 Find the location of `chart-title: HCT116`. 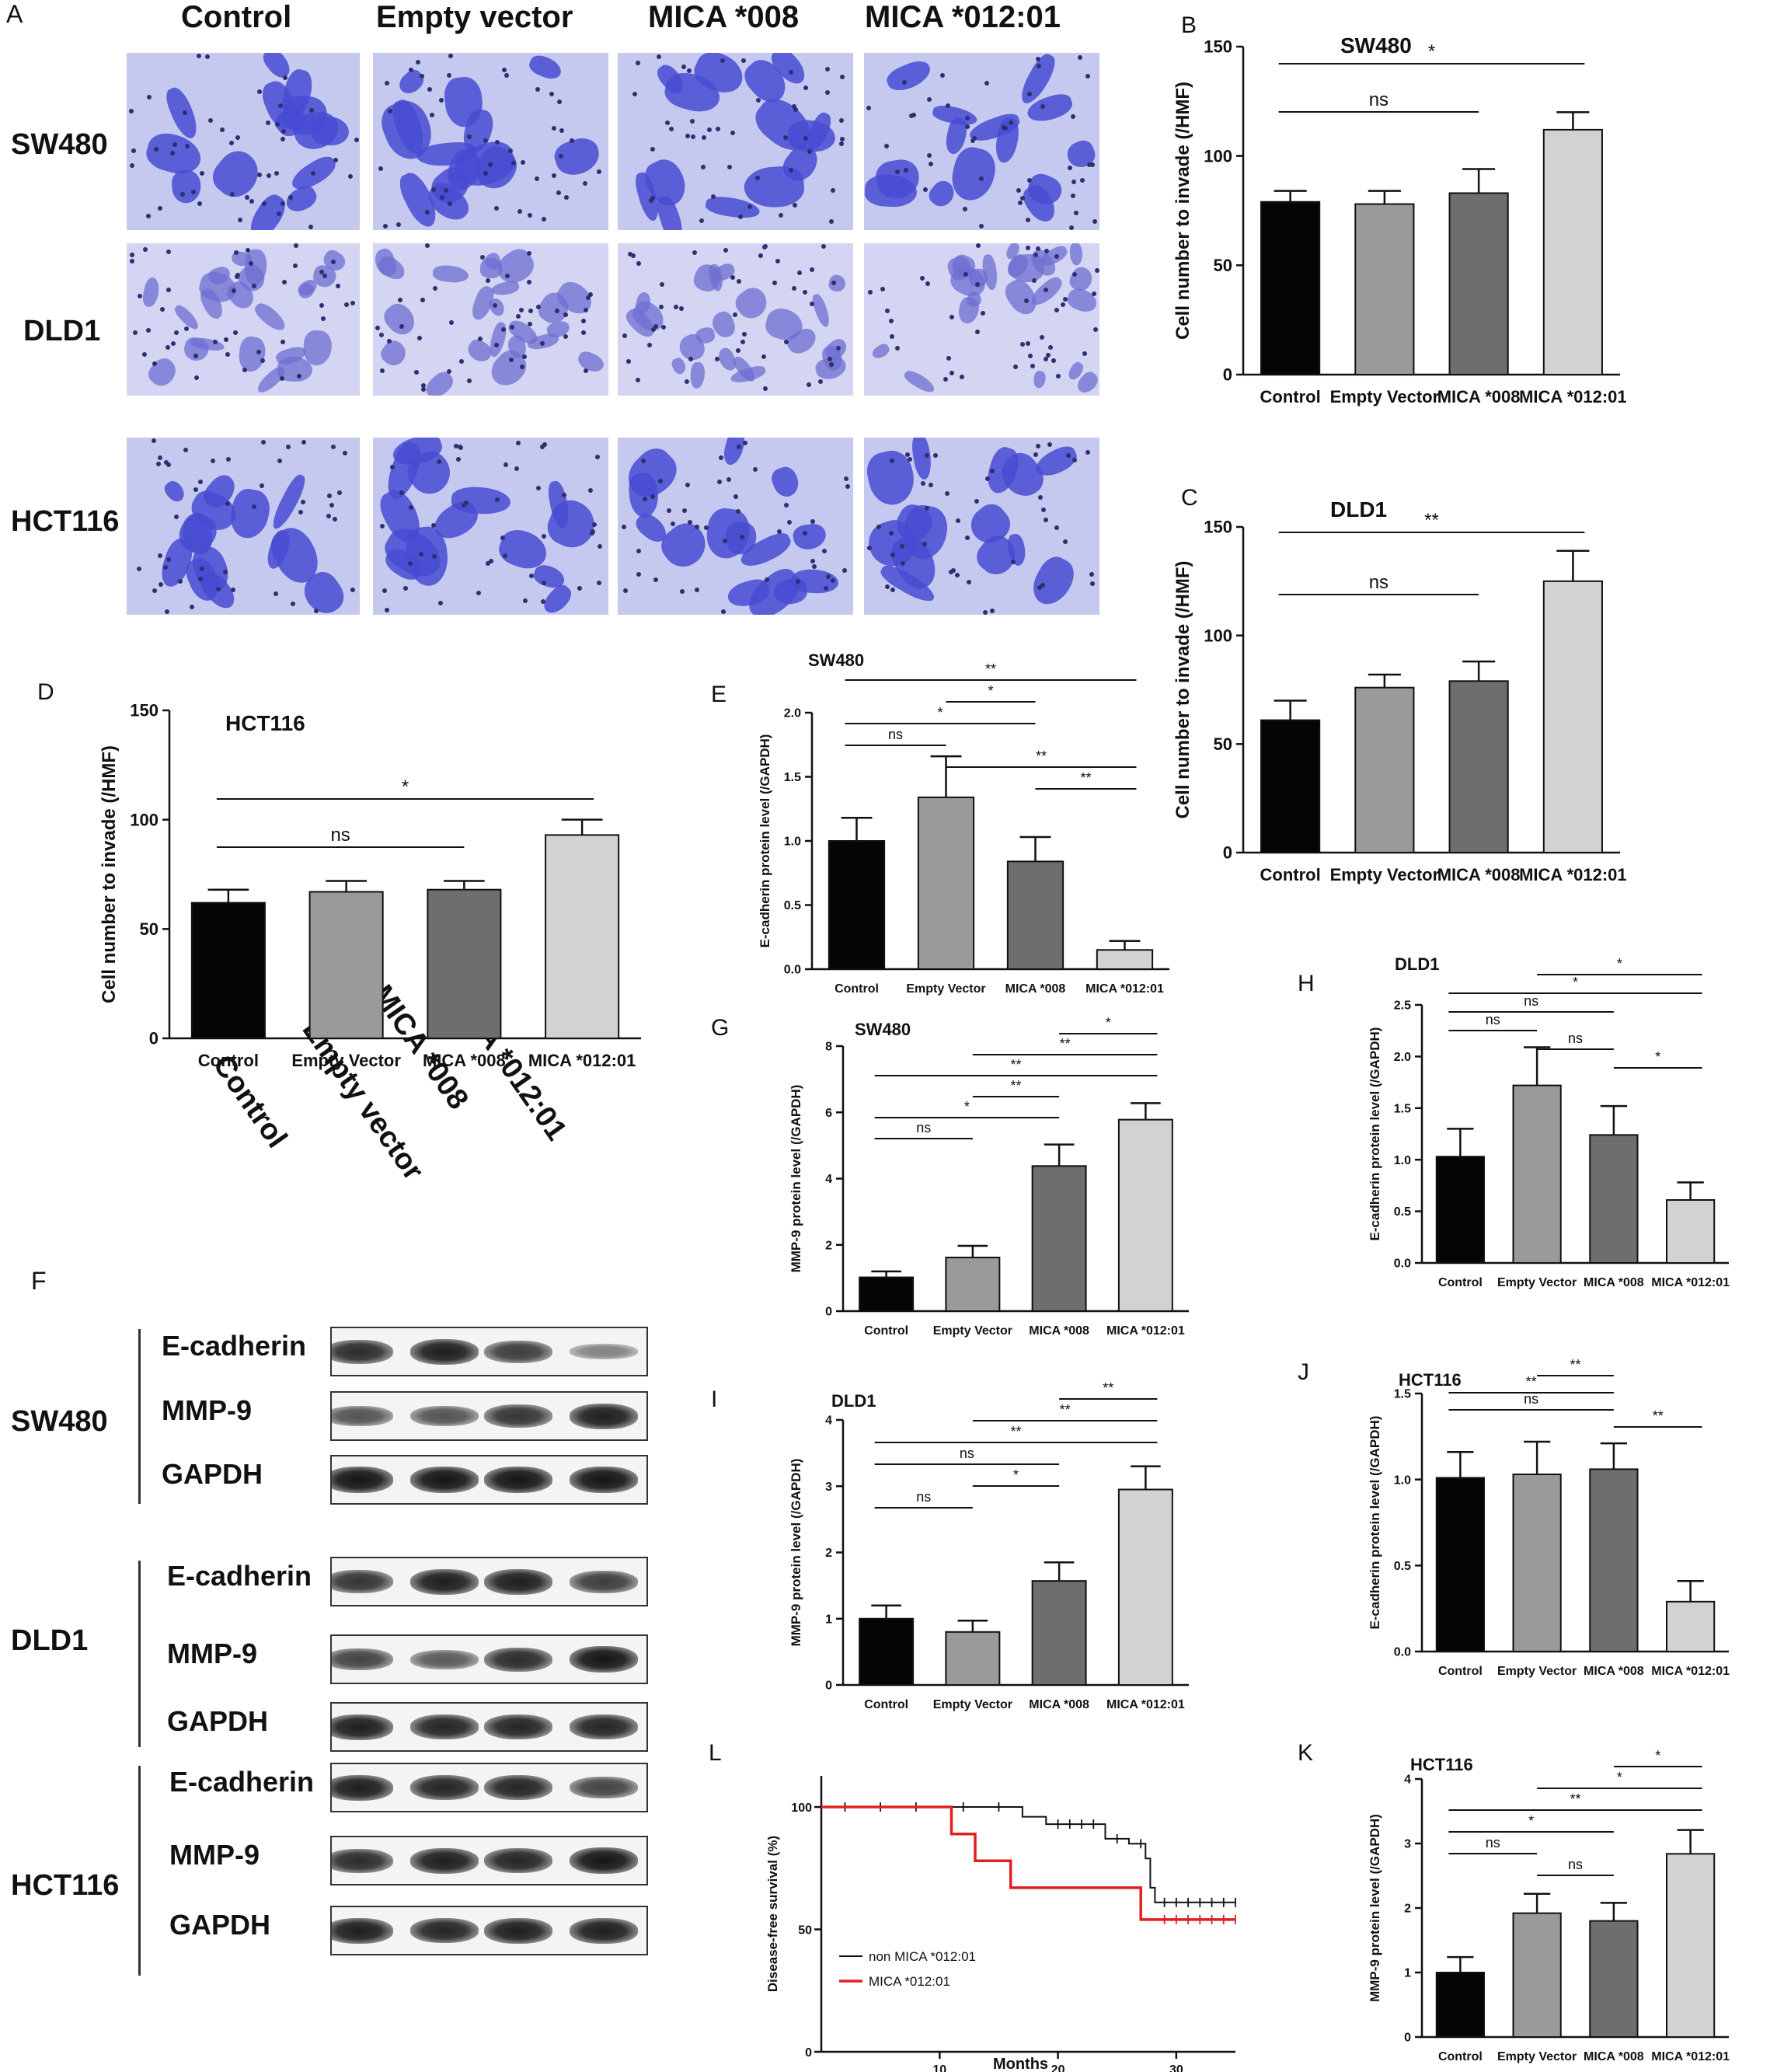

chart-title: HCT116 is located at coordinates (265, 723).